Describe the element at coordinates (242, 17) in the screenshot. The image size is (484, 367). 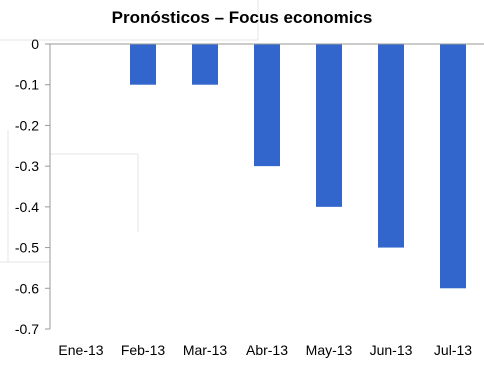
I see `chart-title: Pronósticos – Focus economics` at that location.